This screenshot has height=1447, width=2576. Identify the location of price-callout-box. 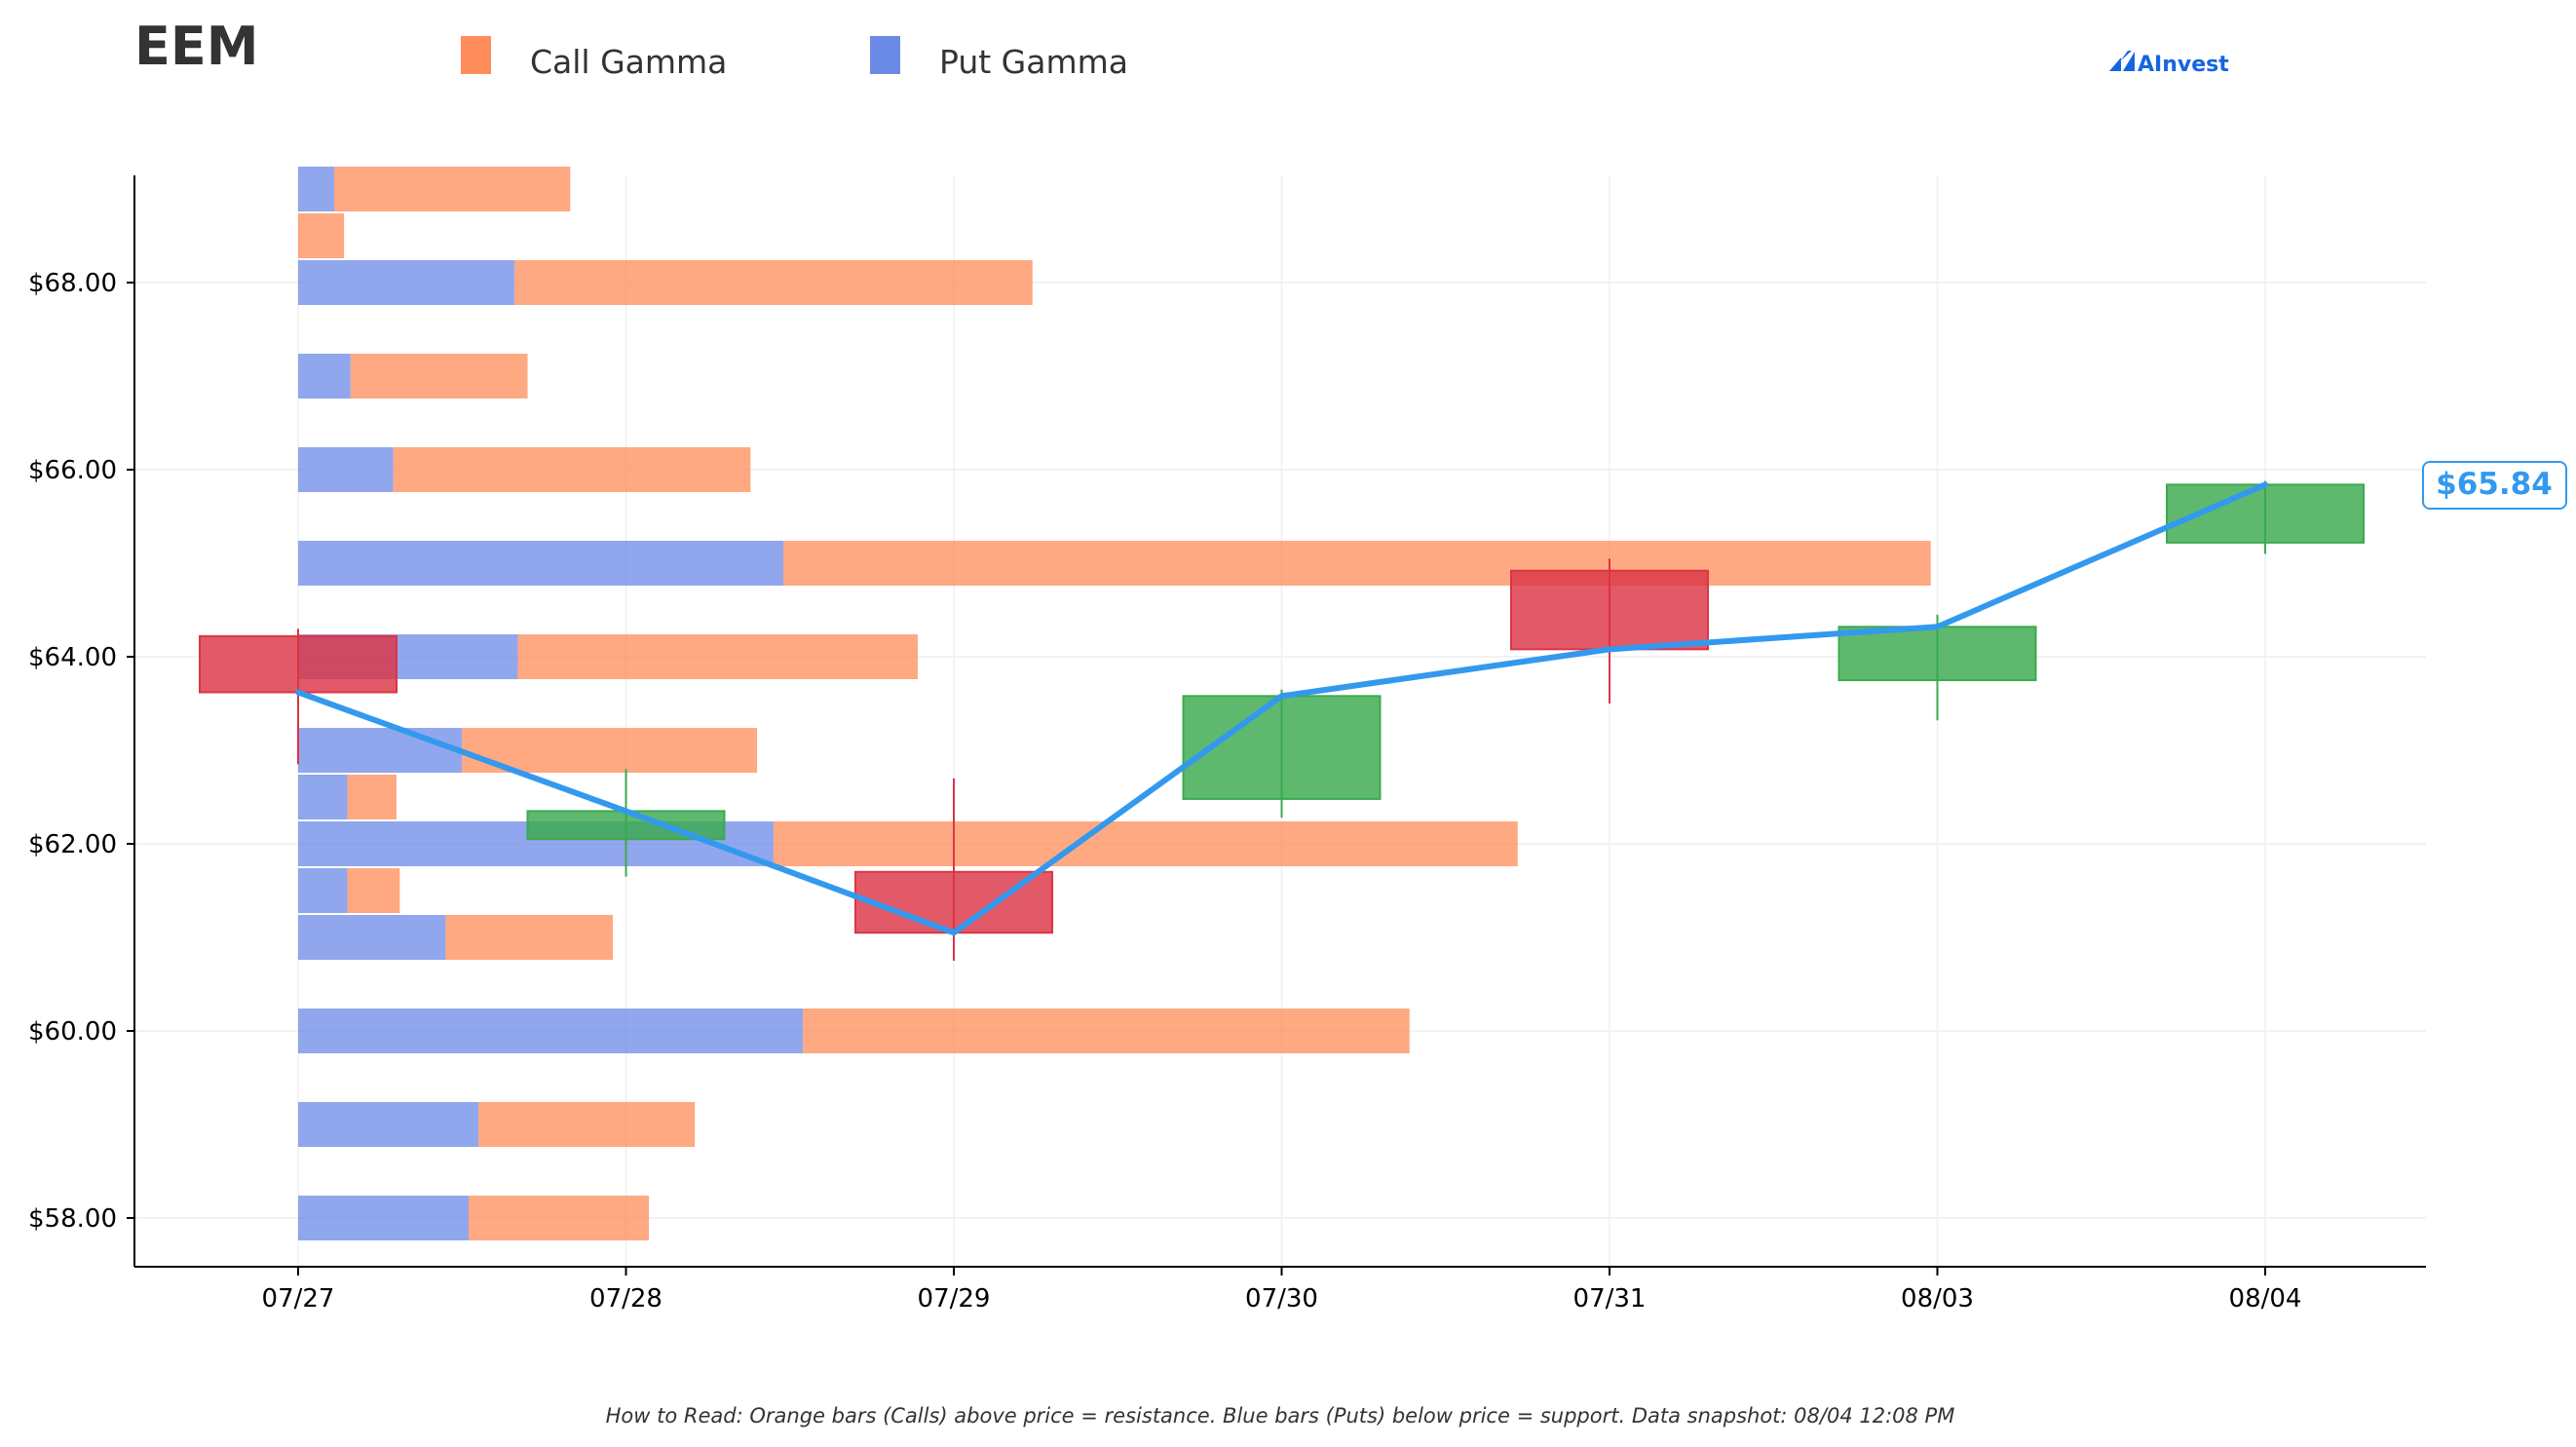
(2494, 485).